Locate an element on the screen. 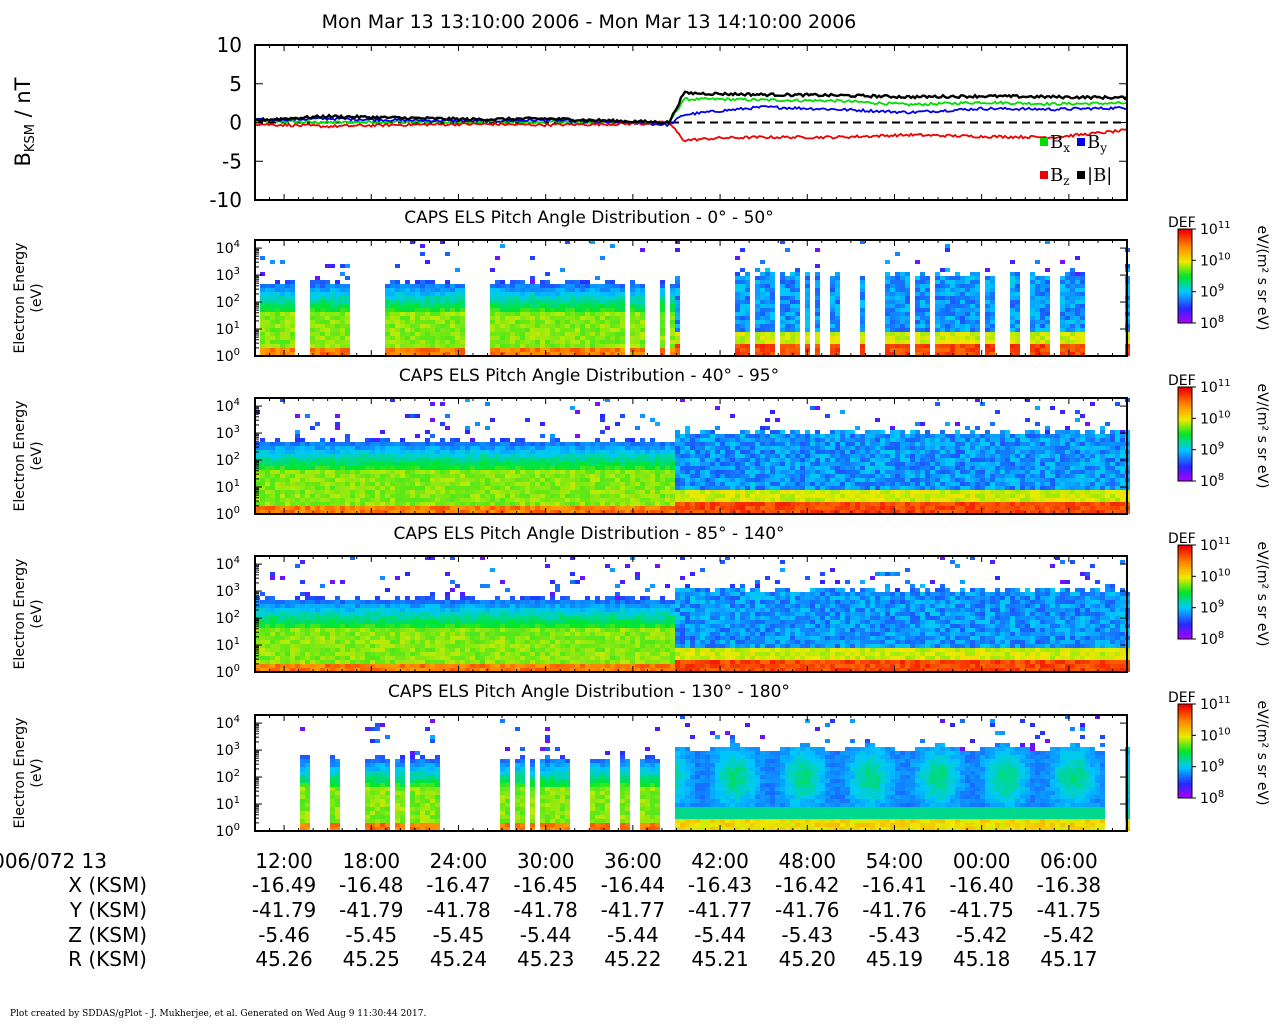 The width and height of the screenshot is (1280, 1024). colorbar-step is located at coordinates (1185, 295).